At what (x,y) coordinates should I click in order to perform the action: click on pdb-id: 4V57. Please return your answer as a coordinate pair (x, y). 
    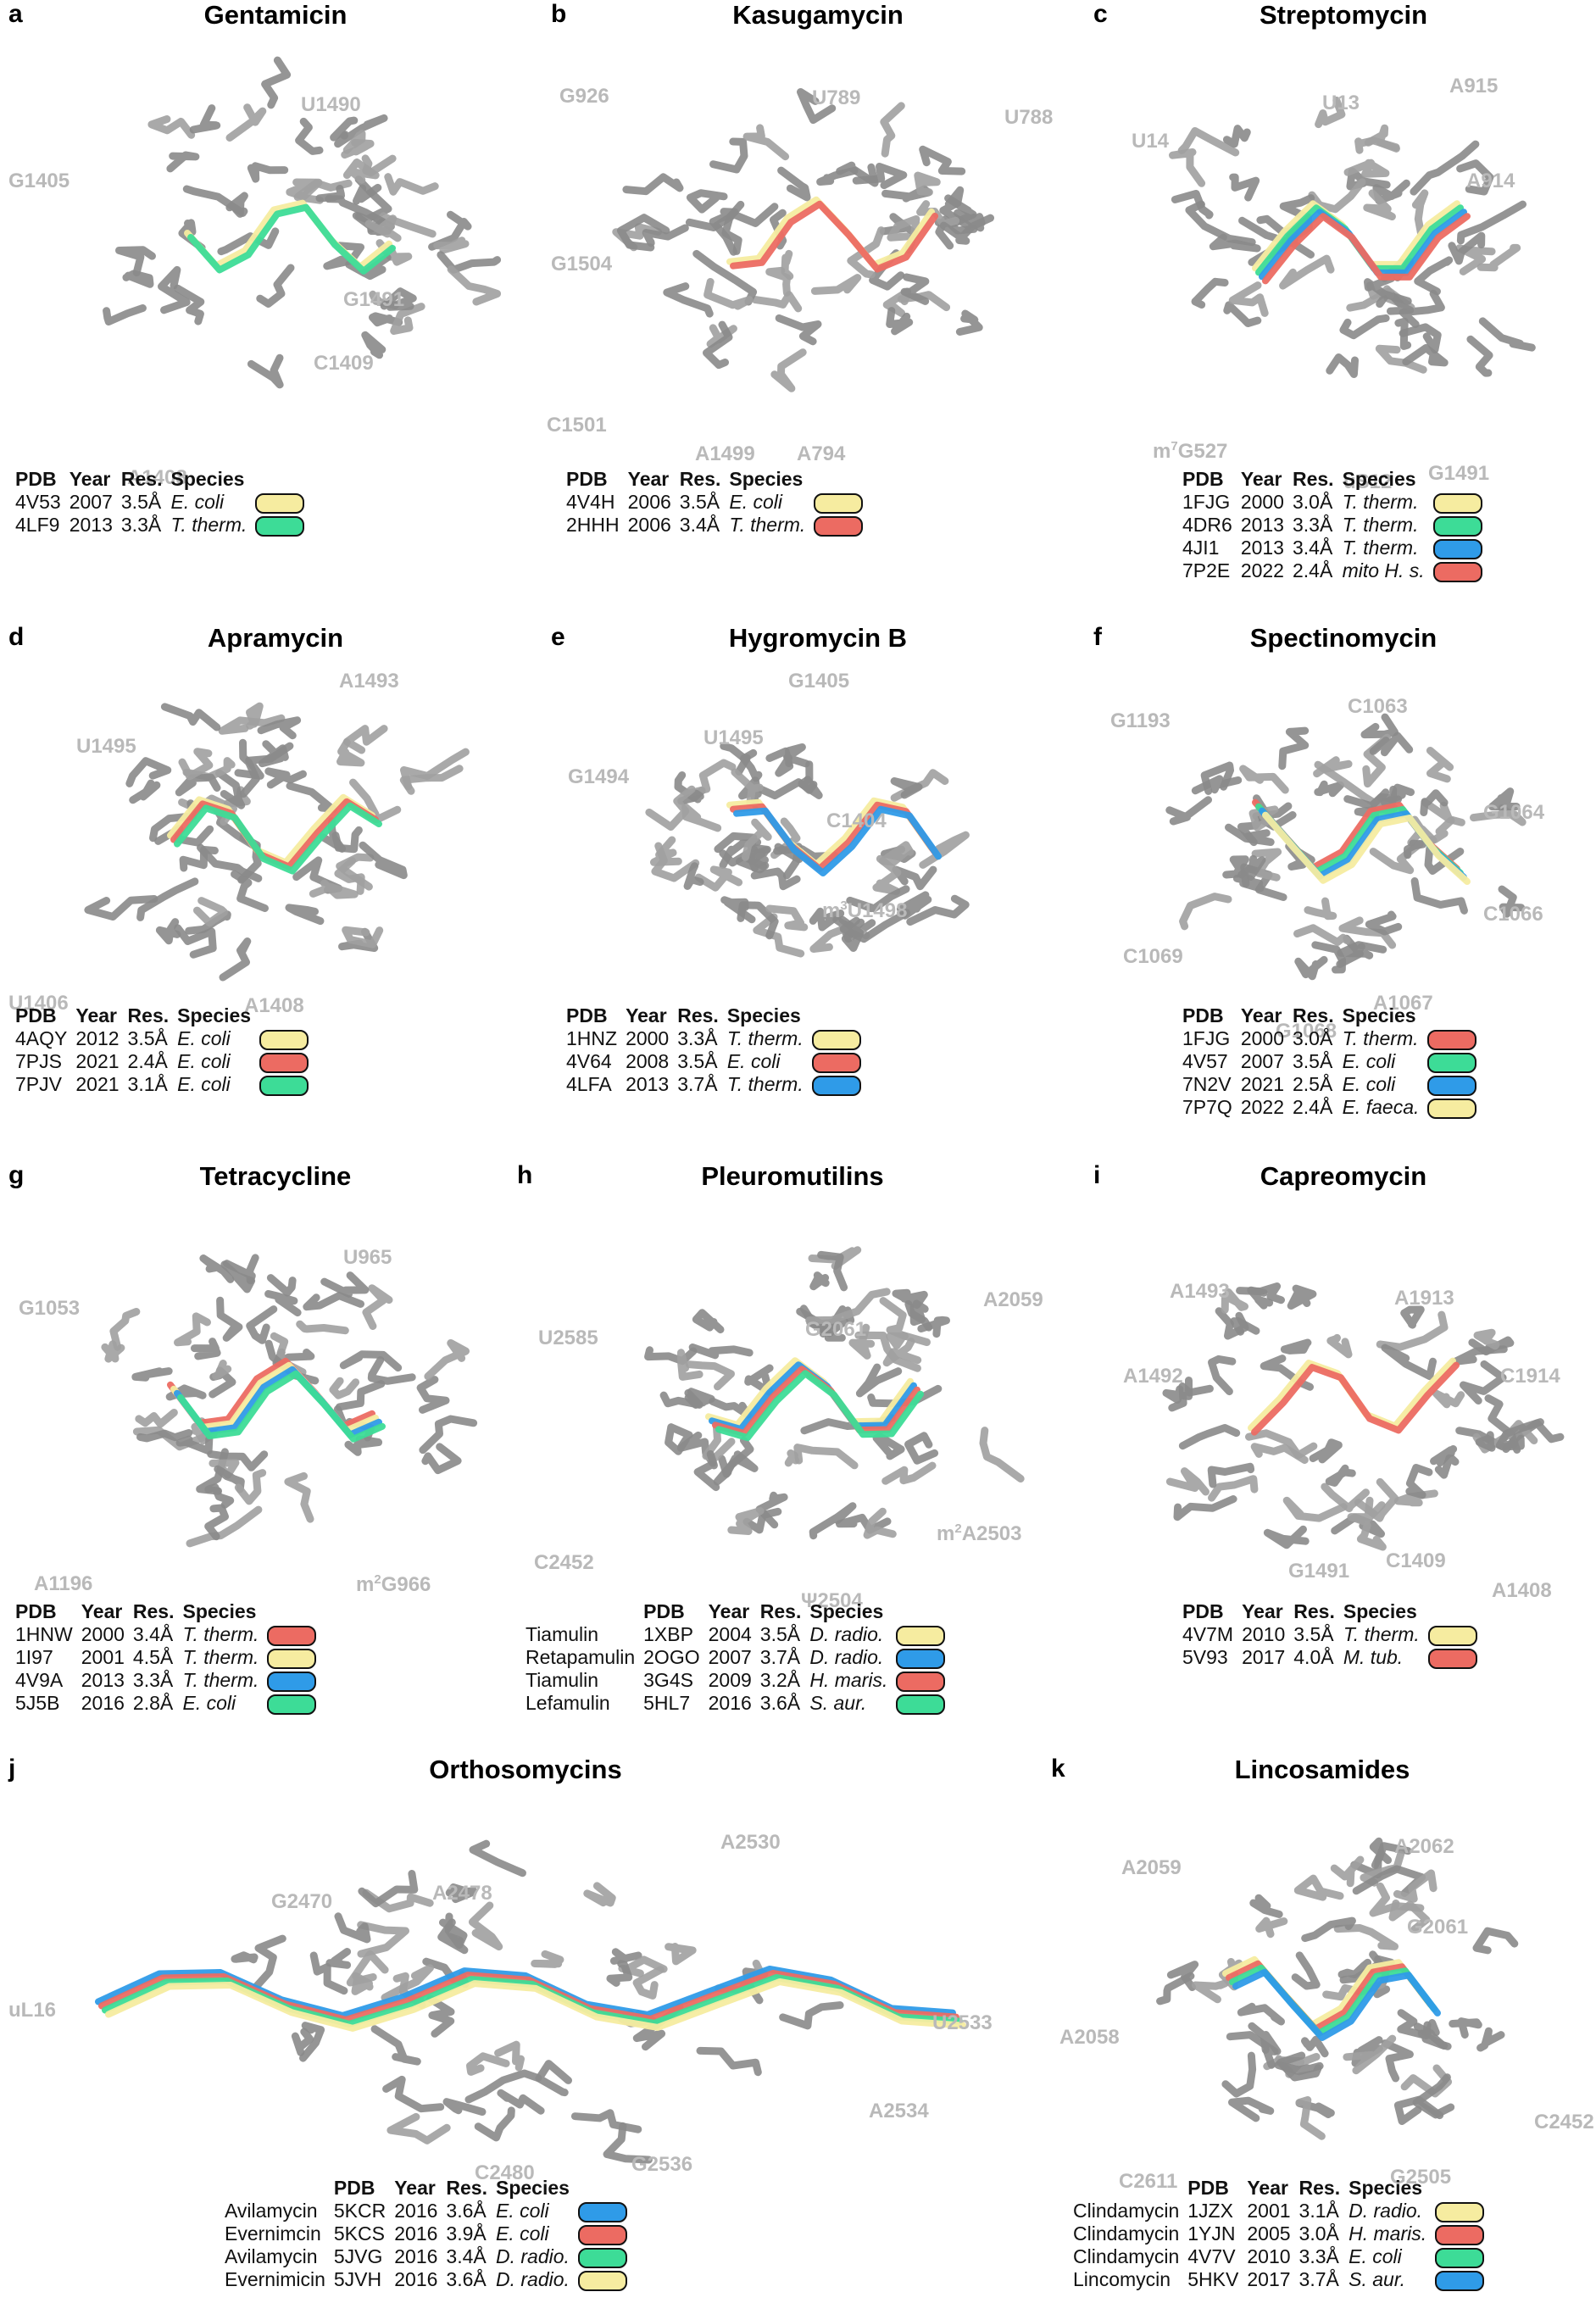
    Looking at the image, I should click on (1205, 1061).